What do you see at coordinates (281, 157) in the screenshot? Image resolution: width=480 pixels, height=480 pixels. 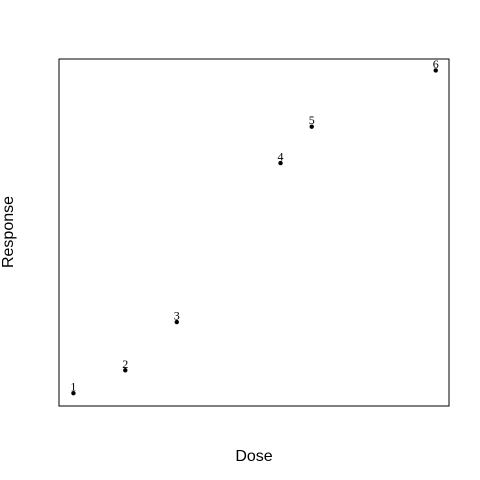 I see `point-label-4: 4` at bounding box center [281, 157].